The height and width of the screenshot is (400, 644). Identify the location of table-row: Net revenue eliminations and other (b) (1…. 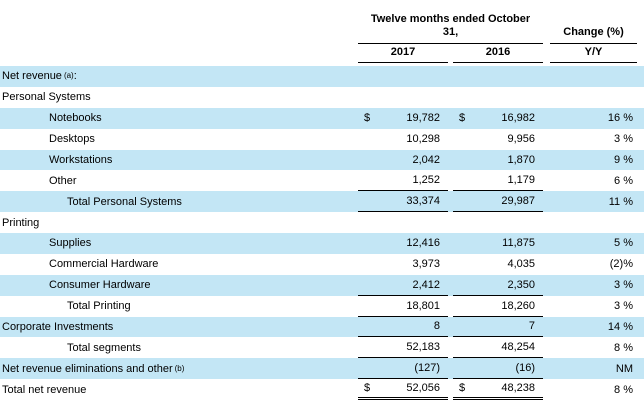
(322, 369).